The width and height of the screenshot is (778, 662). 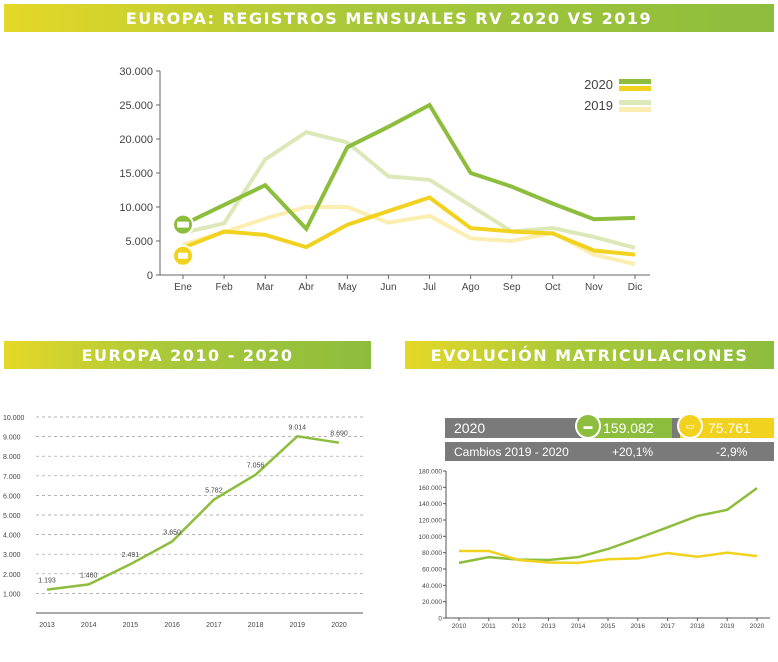 I want to click on y-tick-label: 30.000, so click(x=136, y=72).